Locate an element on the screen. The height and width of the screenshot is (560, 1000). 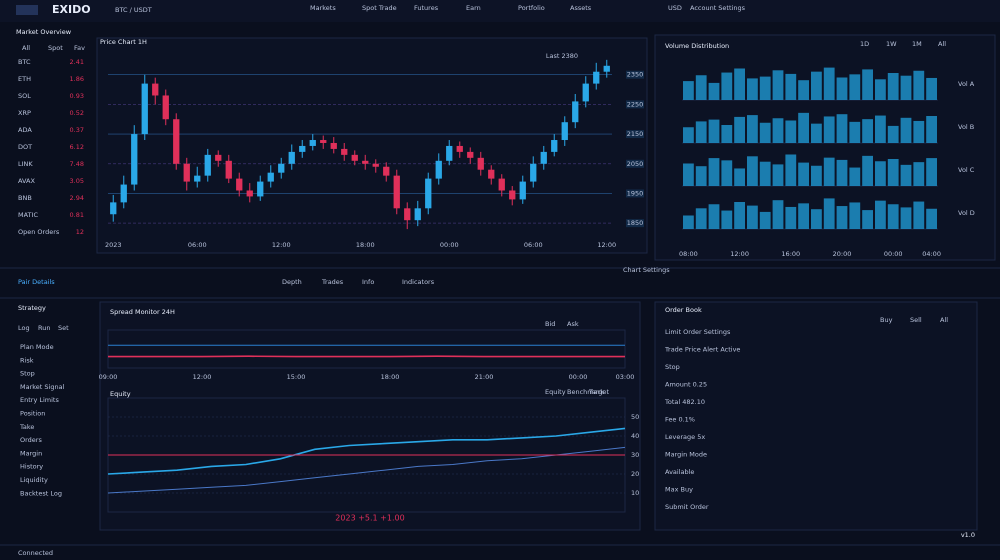
section-item: Market Signal is located at coordinates (42, 387).